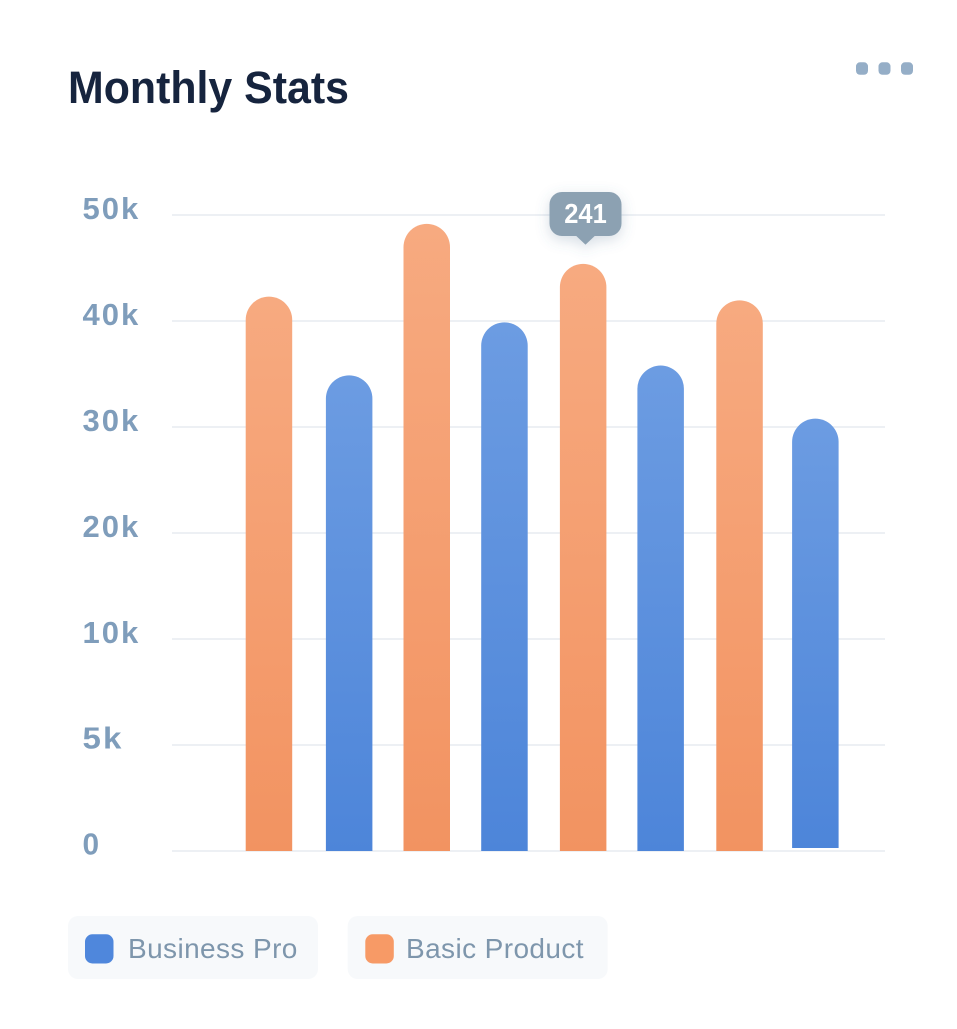 The height and width of the screenshot is (1029, 957). I want to click on svg-text: 40k, so click(112, 314).